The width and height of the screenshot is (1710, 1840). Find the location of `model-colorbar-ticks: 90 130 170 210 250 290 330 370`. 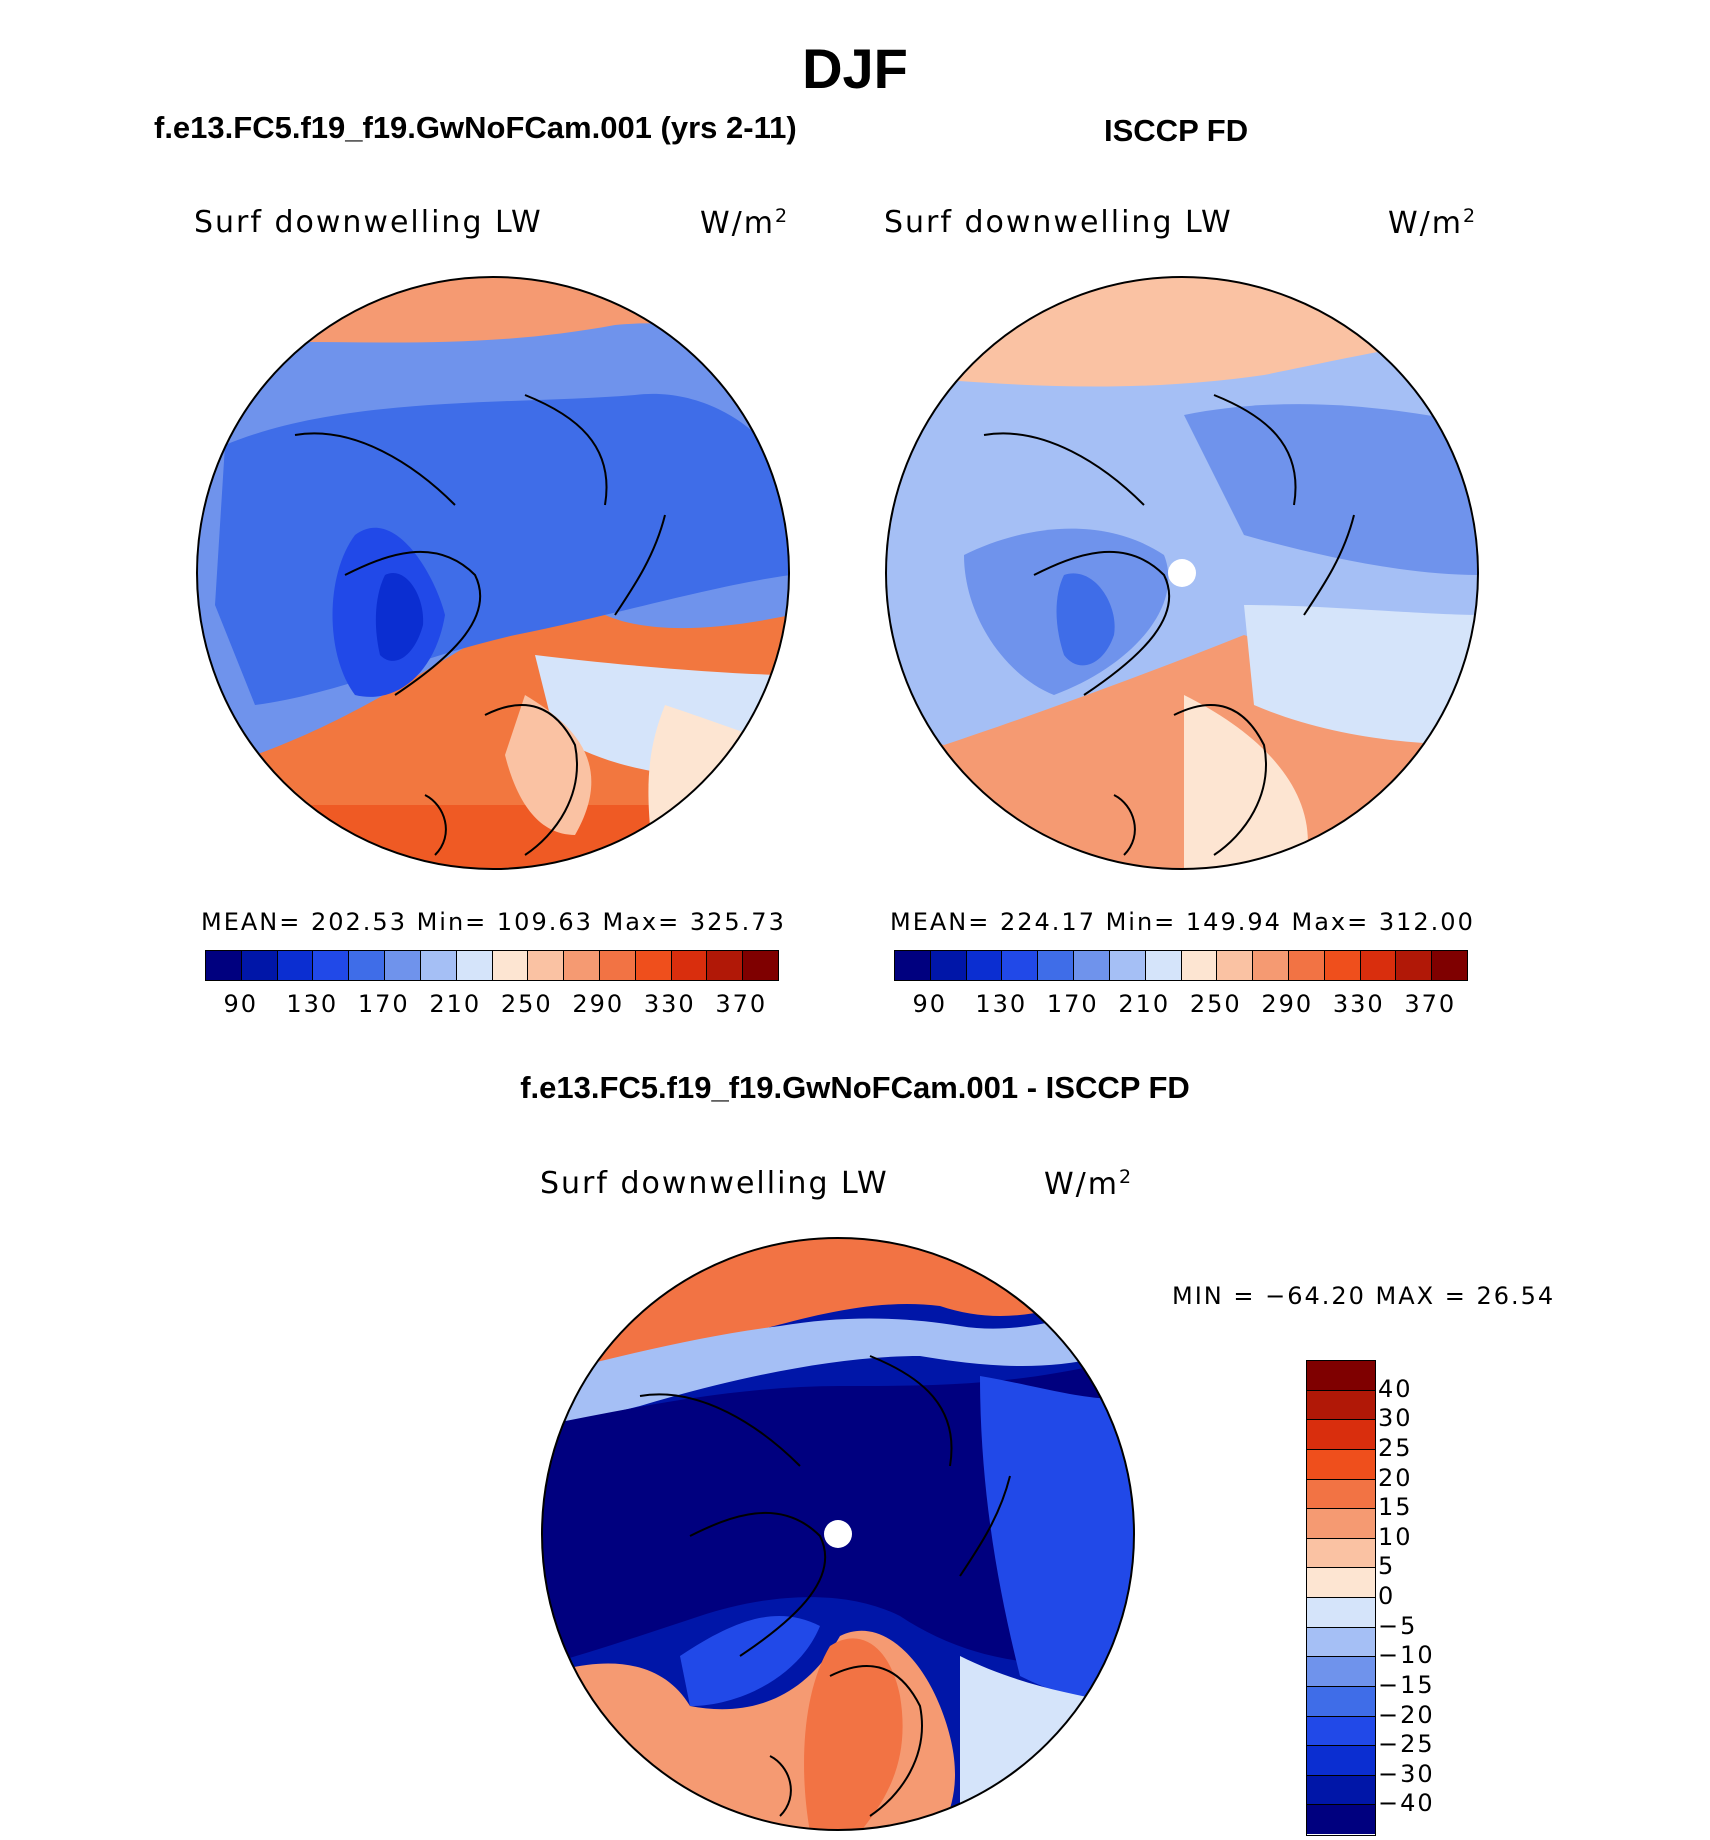

model-colorbar-ticks: 90 130 170 210 250 290 330 370 is located at coordinates (491, 1005).